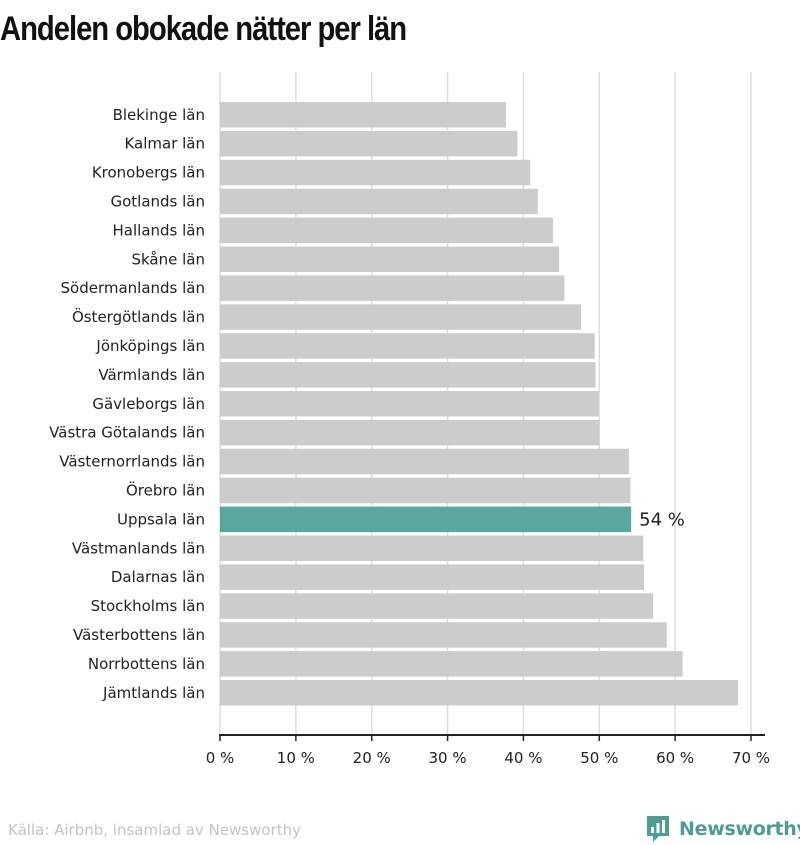  Describe the element at coordinates (675, 758) in the screenshot. I see `x-tick-label: 60 %` at that location.